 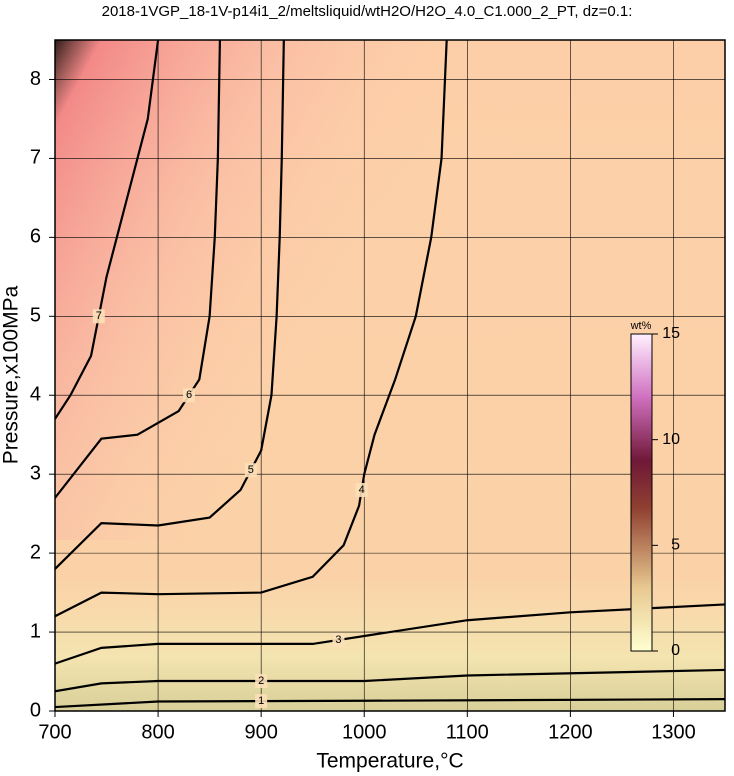 I want to click on contour-label: 6, so click(x=189, y=395).